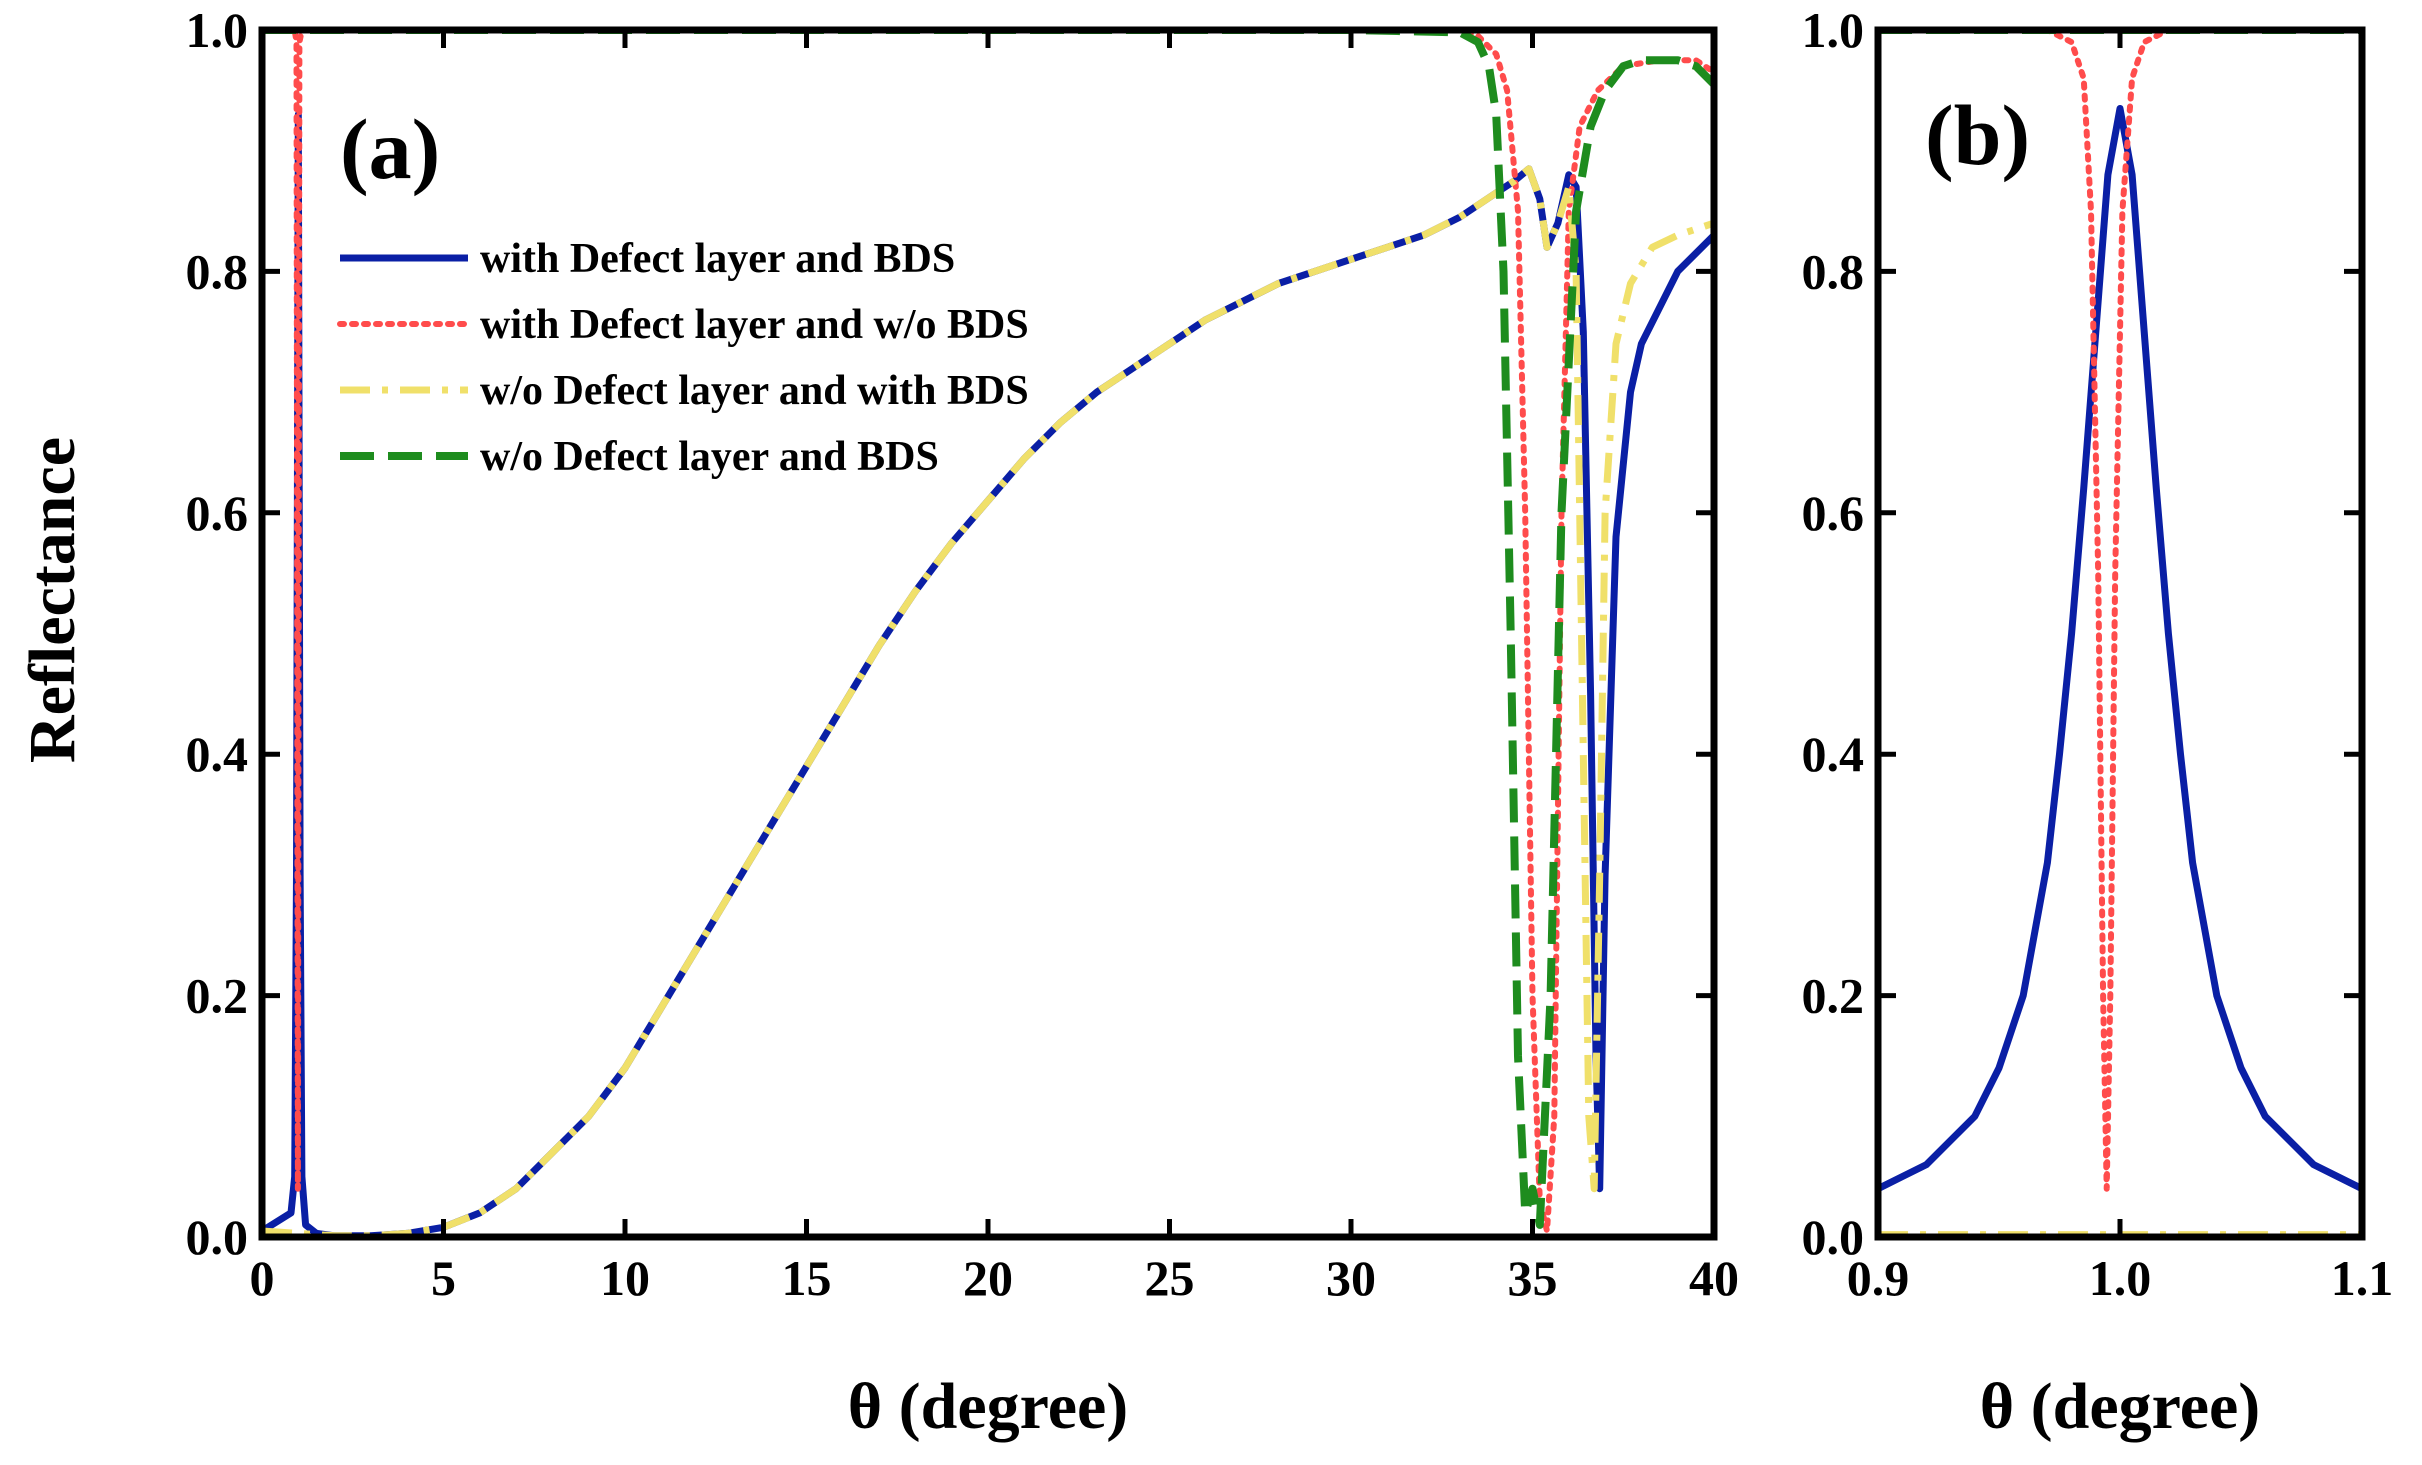  What do you see at coordinates (1977, 135) in the screenshot?
I see `panel-b-label: (b)` at bounding box center [1977, 135].